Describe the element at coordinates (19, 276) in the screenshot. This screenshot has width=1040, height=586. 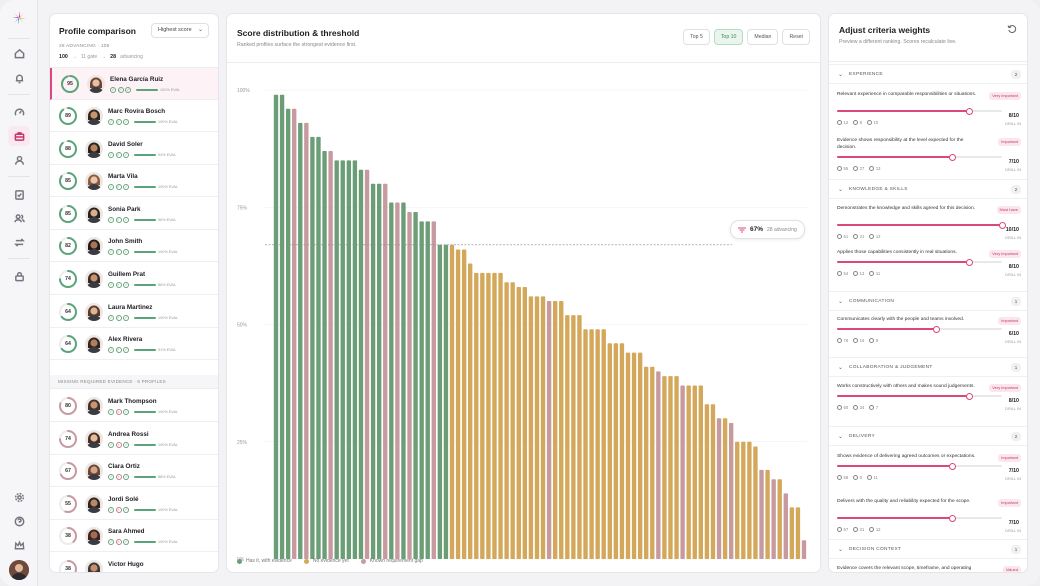
I see `lock-icon` at that location.